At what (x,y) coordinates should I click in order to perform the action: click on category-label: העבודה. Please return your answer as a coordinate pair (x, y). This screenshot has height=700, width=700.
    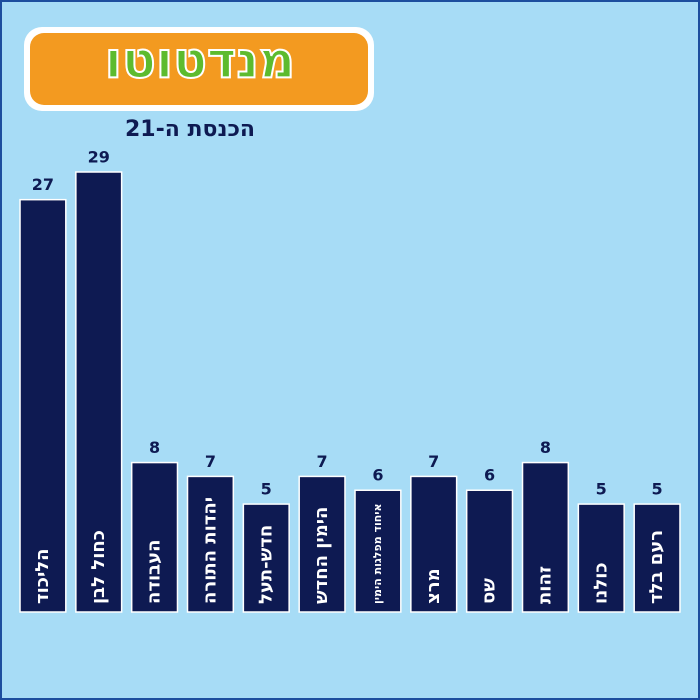
    Looking at the image, I should click on (154, 572).